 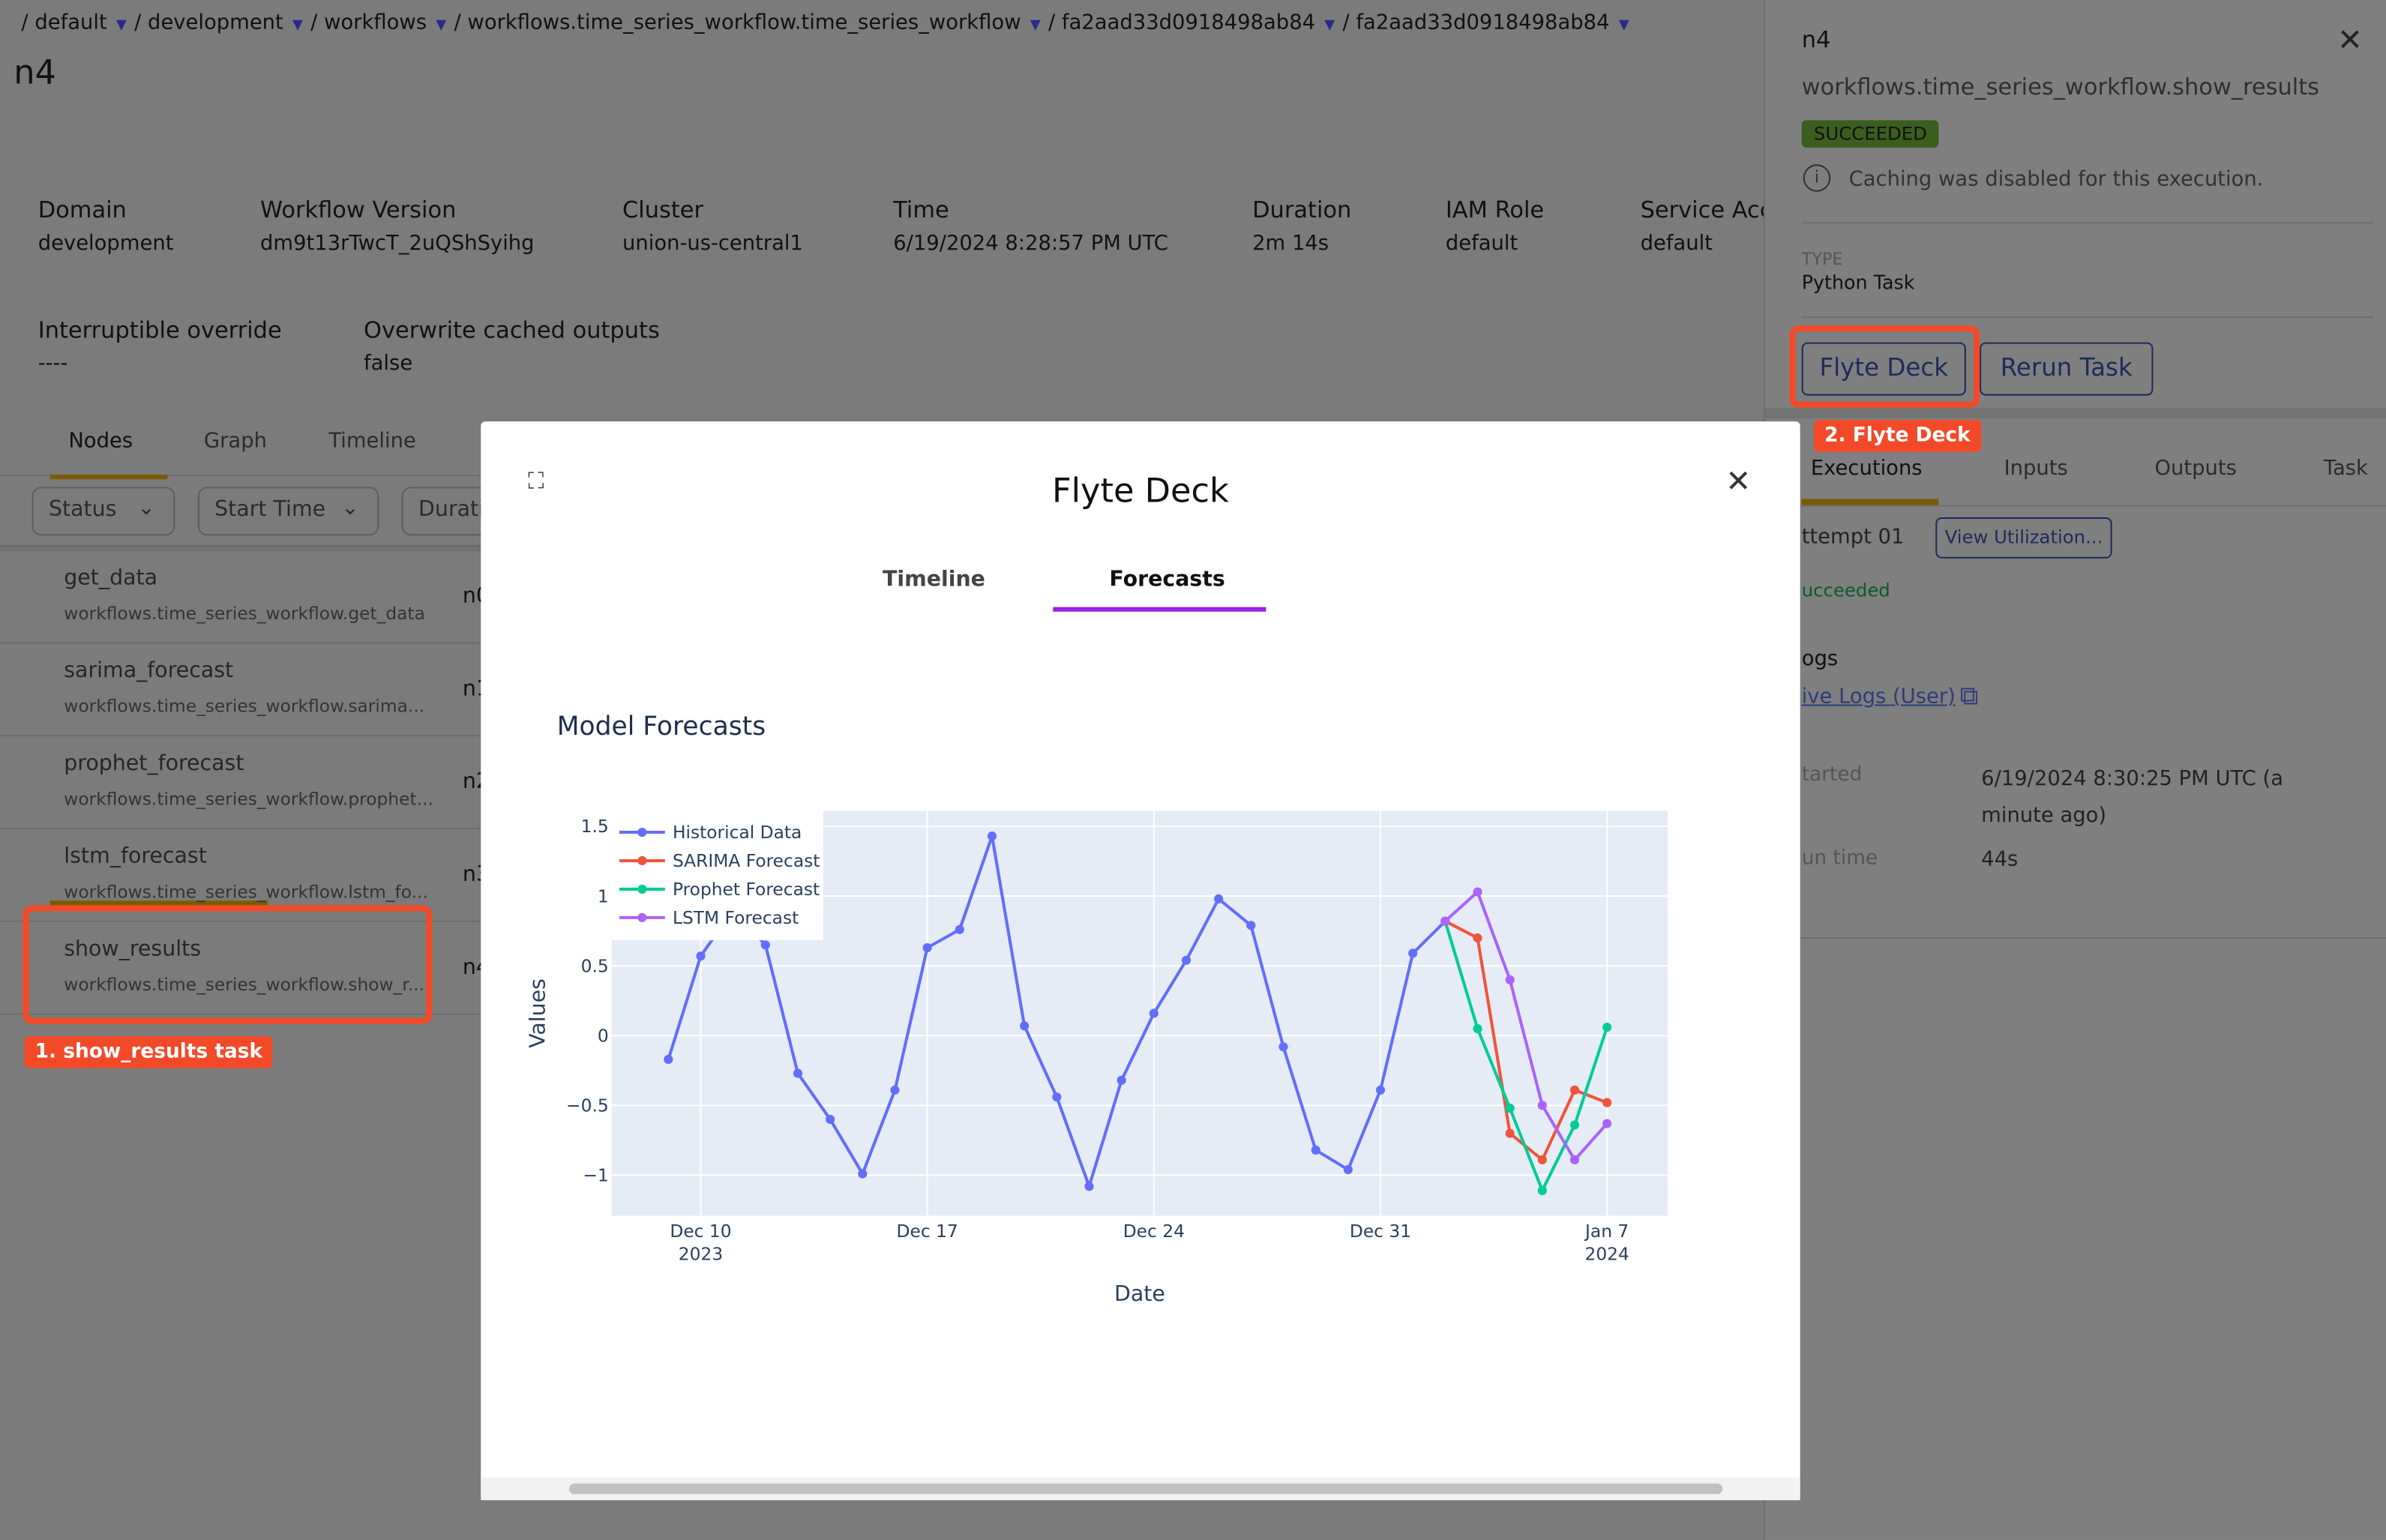 What do you see at coordinates (1816, 39) in the screenshot?
I see `panel-title: n4` at bounding box center [1816, 39].